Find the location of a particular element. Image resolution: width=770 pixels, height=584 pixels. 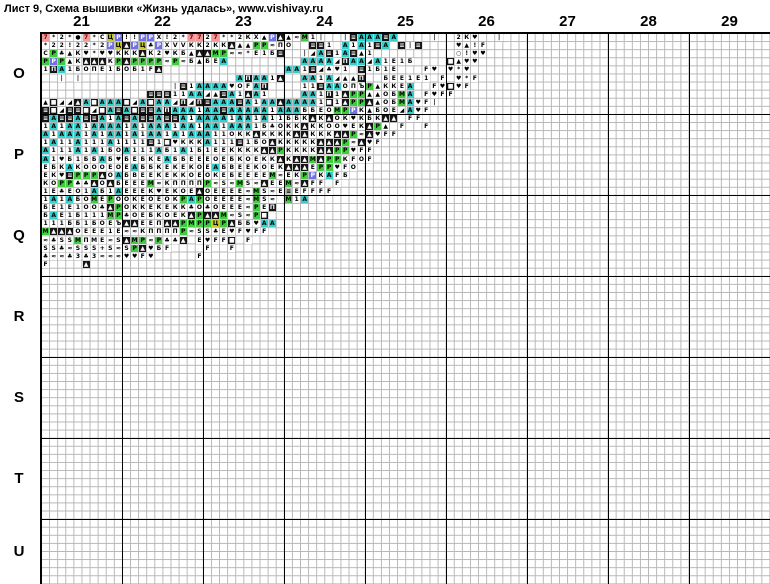

row-label-R: R is located at coordinates (19, 316).